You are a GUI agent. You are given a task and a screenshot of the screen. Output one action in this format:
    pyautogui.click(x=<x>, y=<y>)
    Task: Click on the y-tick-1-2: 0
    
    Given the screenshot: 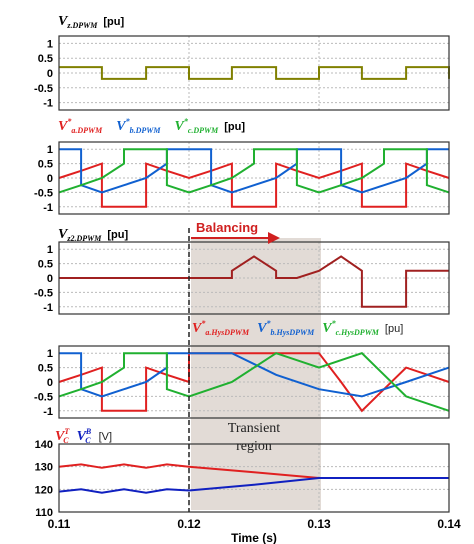 What is the action you would take?
    pyautogui.click(x=50, y=179)
    